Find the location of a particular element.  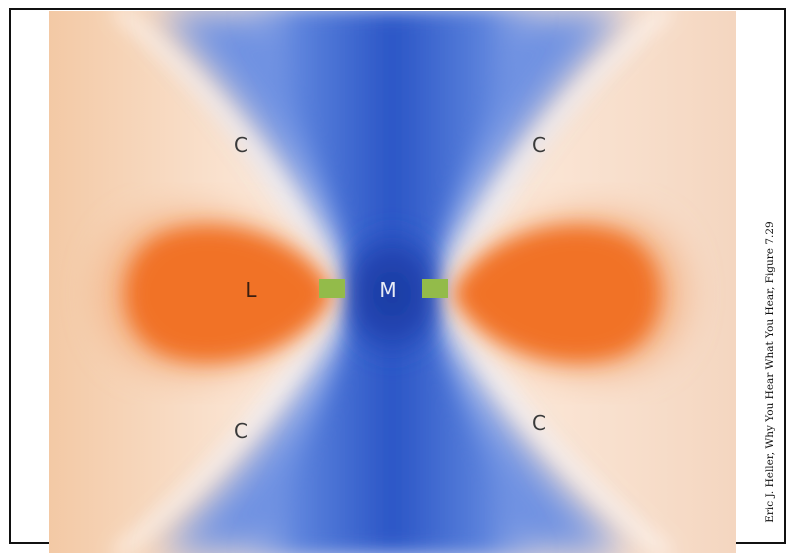

label-l: L is located at coordinates (251, 290).